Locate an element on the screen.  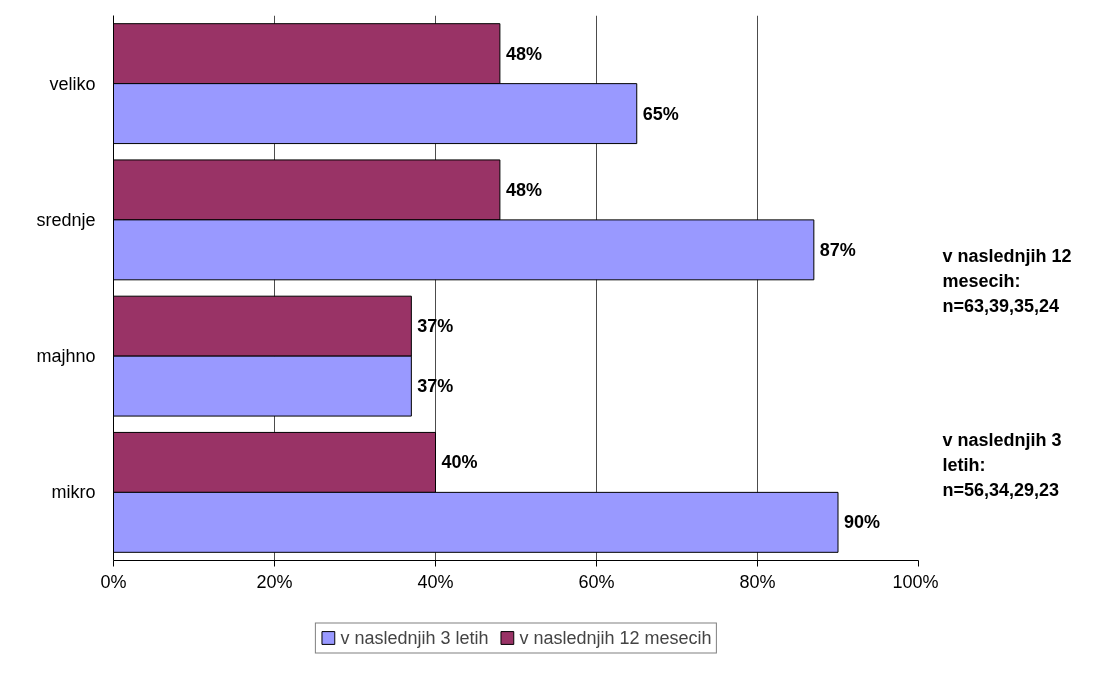
x-tick-label: 60% is located at coordinates (596, 581).